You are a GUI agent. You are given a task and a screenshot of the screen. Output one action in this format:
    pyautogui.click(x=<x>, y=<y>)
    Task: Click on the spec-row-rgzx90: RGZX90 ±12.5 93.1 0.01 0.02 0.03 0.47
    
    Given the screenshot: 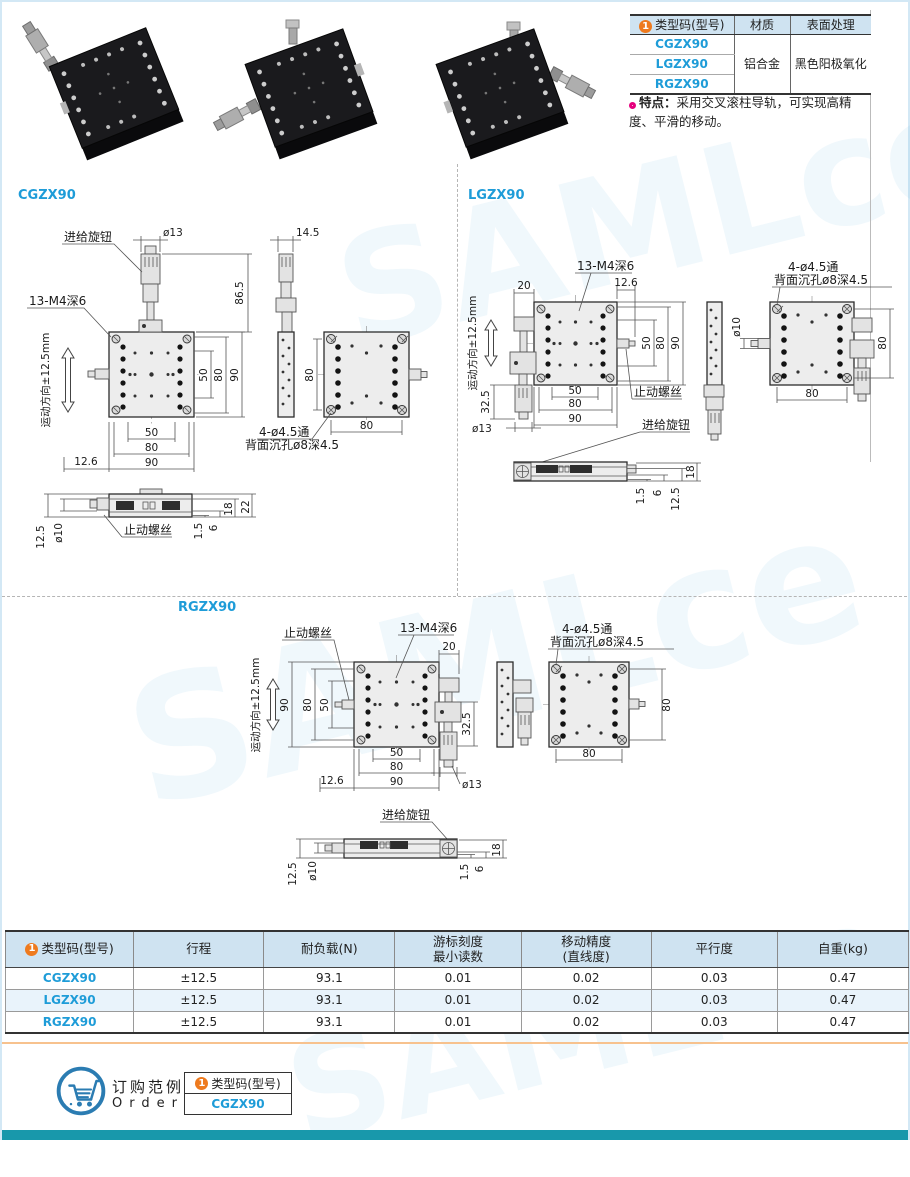 What is the action you would take?
    pyautogui.click(x=457, y=1022)
    